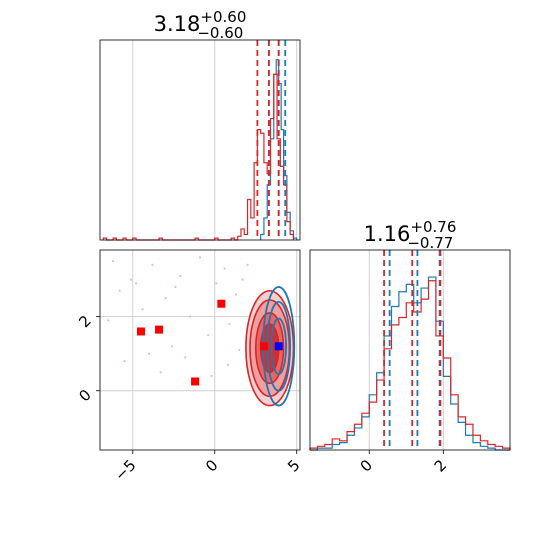 Image resolution: width=550 pixels, height=550 pixels. What do you see at coordinates (223, 17) in the screenshot?
I see `top-left-title-upper: +0.60` at bounding box center [223, 17].